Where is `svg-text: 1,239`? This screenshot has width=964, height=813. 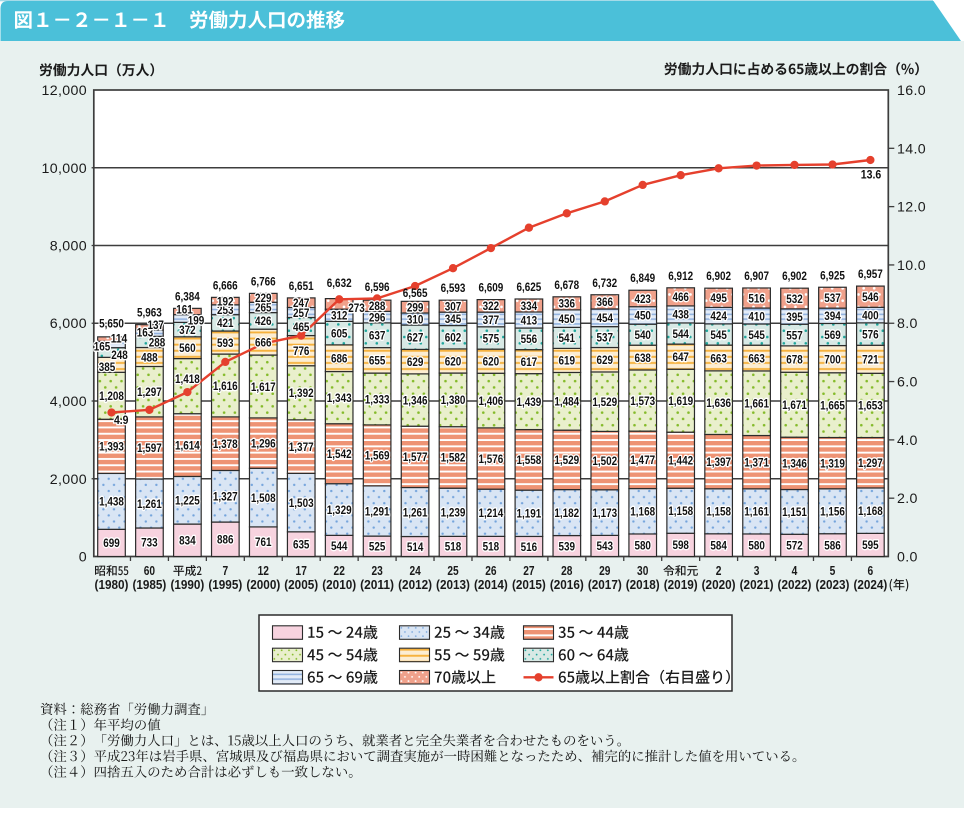 svg-text: 1,239 is located at coordinates (453, 513).